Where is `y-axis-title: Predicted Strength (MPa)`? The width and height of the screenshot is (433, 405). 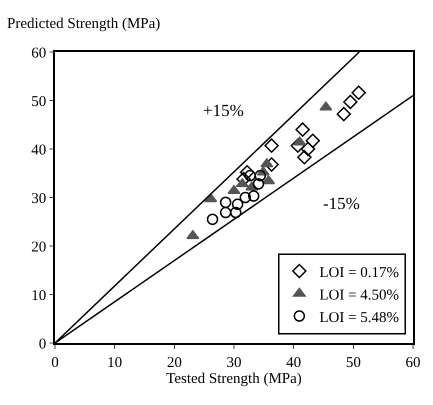
y-axis-title: Predicted Strength (MPa) is located at coordinates (83, 24).